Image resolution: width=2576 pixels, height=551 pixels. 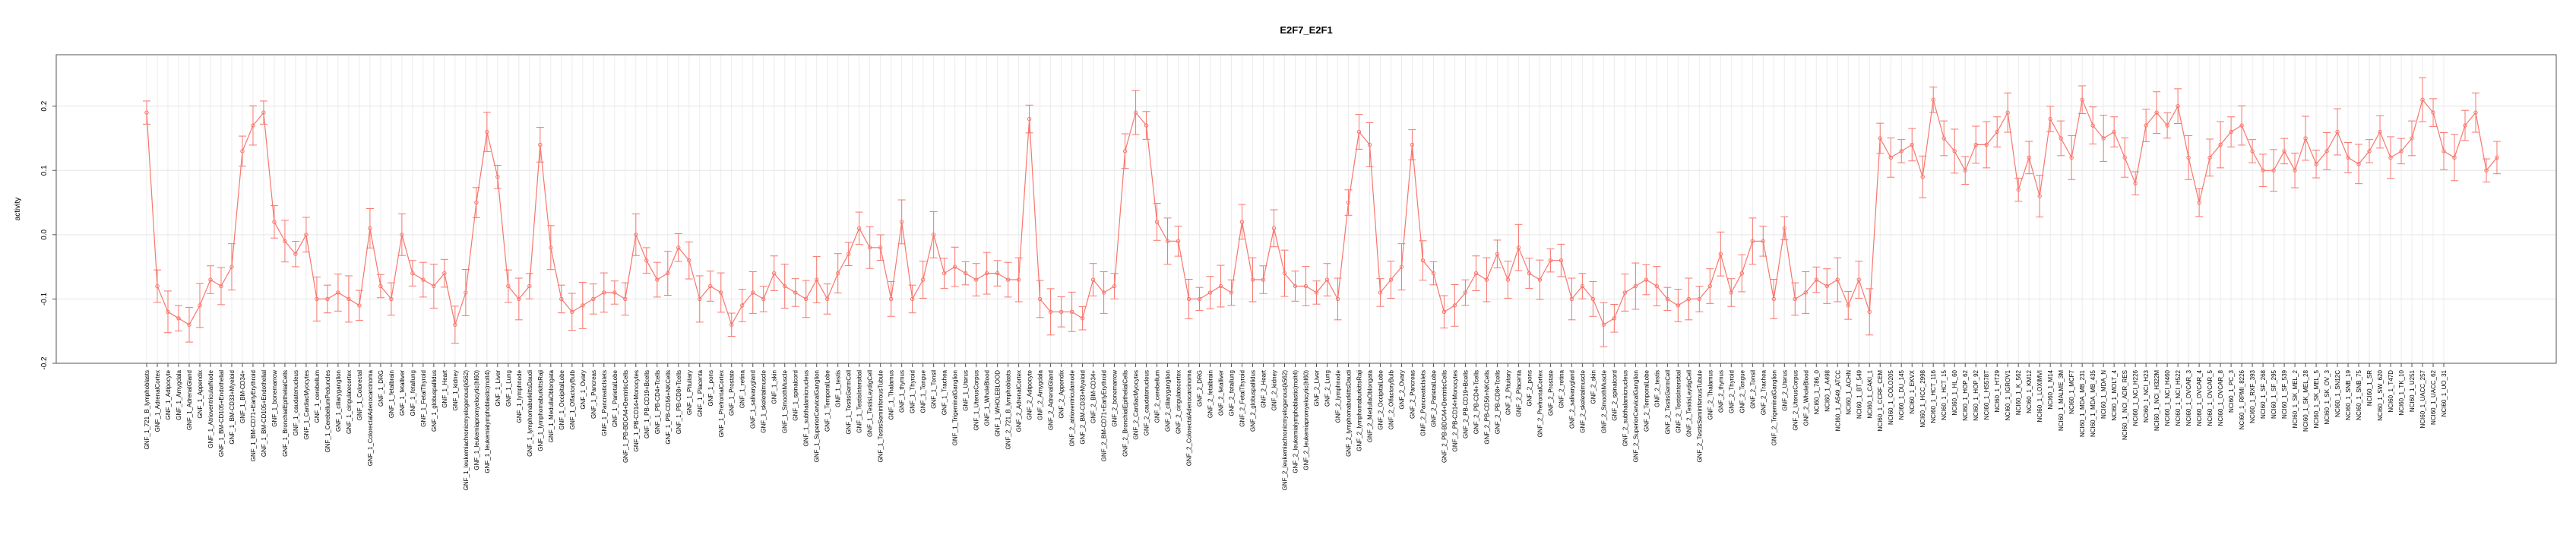 What do you see at coordinates (1518, 393) in the screenshot?
I see `x-tick-label: GNF_2_Placenta` at bounding box center [1518, 393].